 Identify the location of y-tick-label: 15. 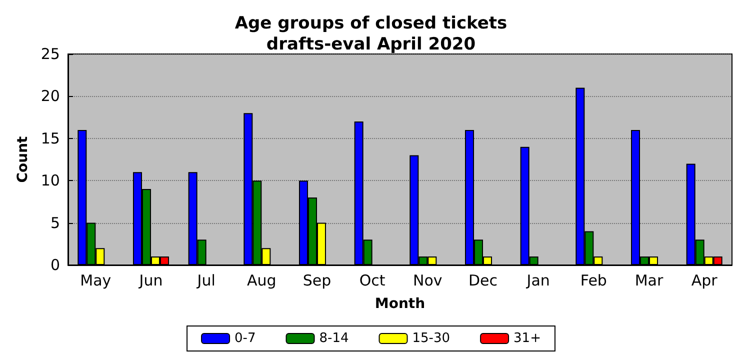
(50, 138).